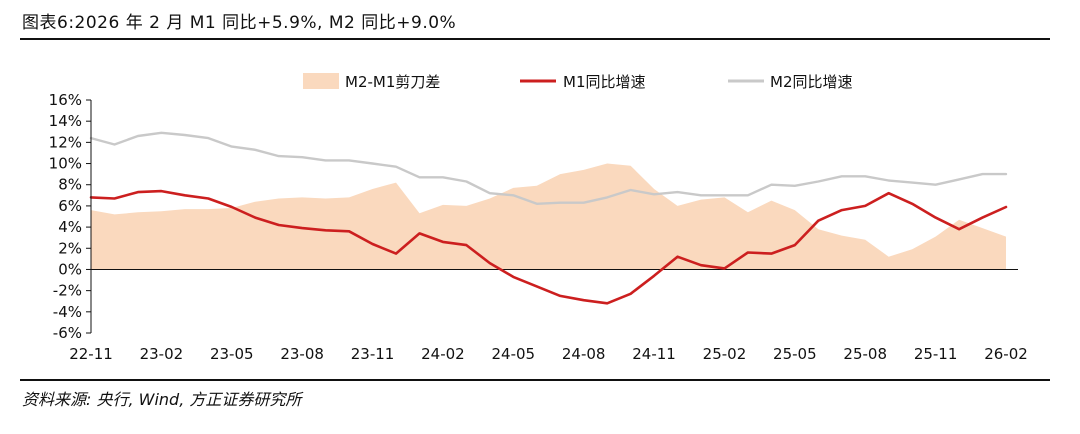 The image size is (1080, 434). I want to click on y-tick-label: 12%, so click(65, 142).